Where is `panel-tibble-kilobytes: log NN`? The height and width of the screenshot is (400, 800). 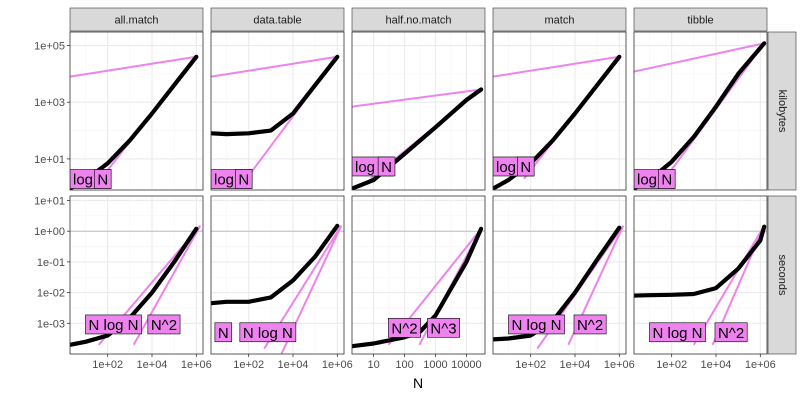
panel-tibble-kilobytes: log NN is located at coordinates (700, 111).